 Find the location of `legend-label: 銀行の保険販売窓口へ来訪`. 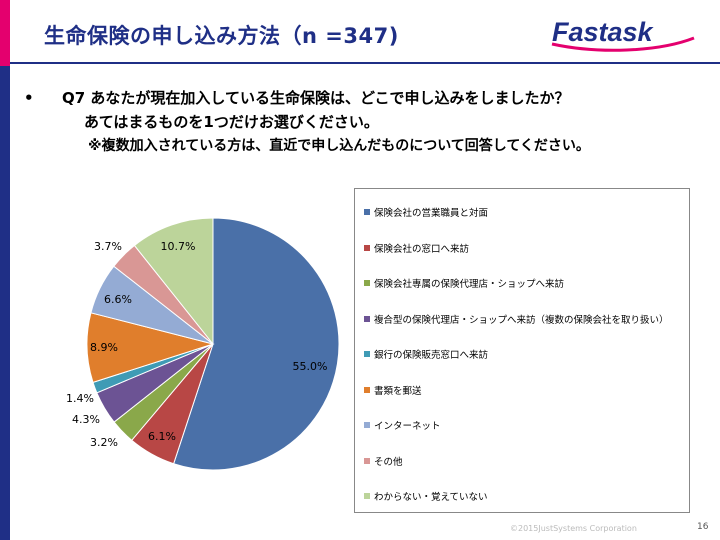

legend-label: 銀行の保険販売窓口へ来訪 is located at coordinates (431, 355).